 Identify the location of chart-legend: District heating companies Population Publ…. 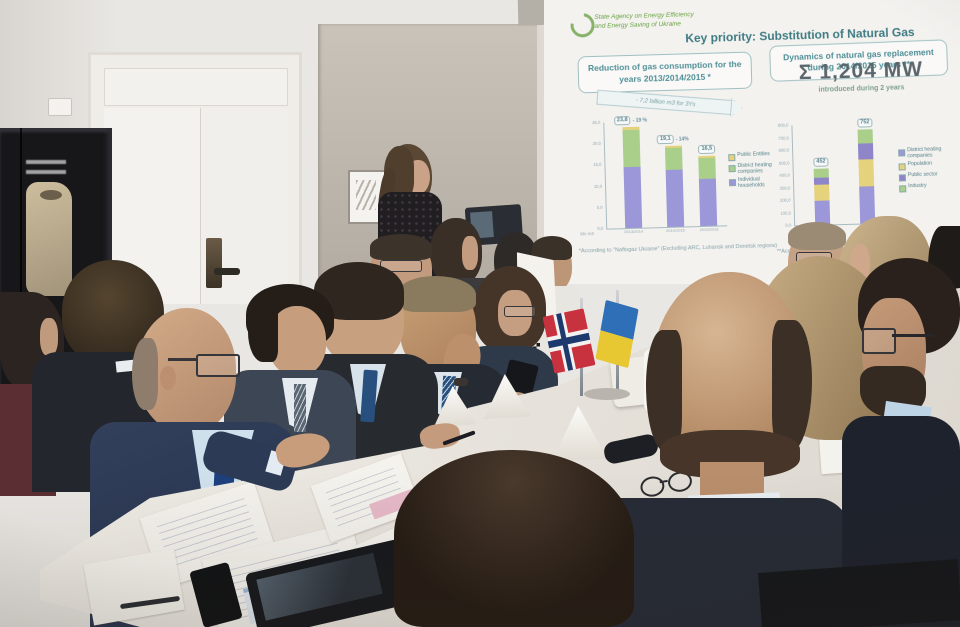
(926, 171).